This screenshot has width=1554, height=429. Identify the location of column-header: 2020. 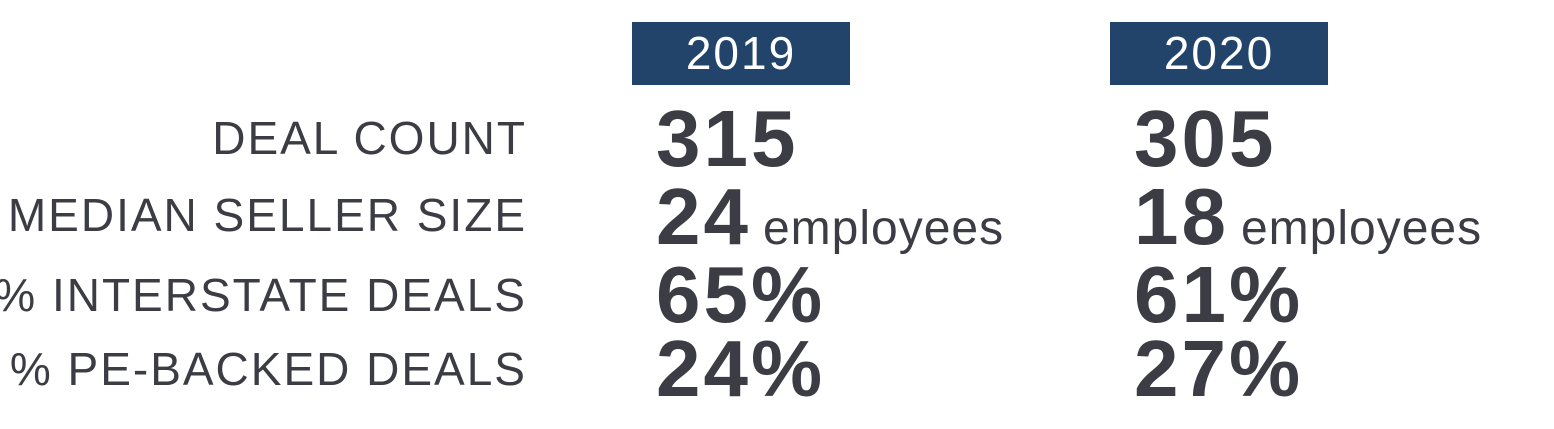
(1219, 53).